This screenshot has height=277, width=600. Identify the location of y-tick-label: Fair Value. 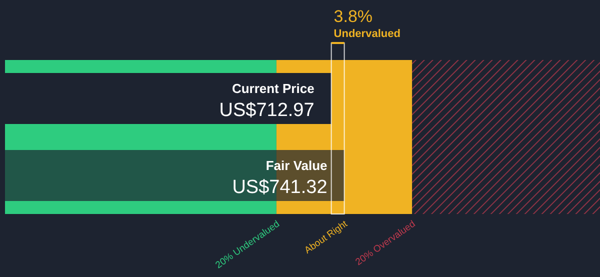
(297, 165).